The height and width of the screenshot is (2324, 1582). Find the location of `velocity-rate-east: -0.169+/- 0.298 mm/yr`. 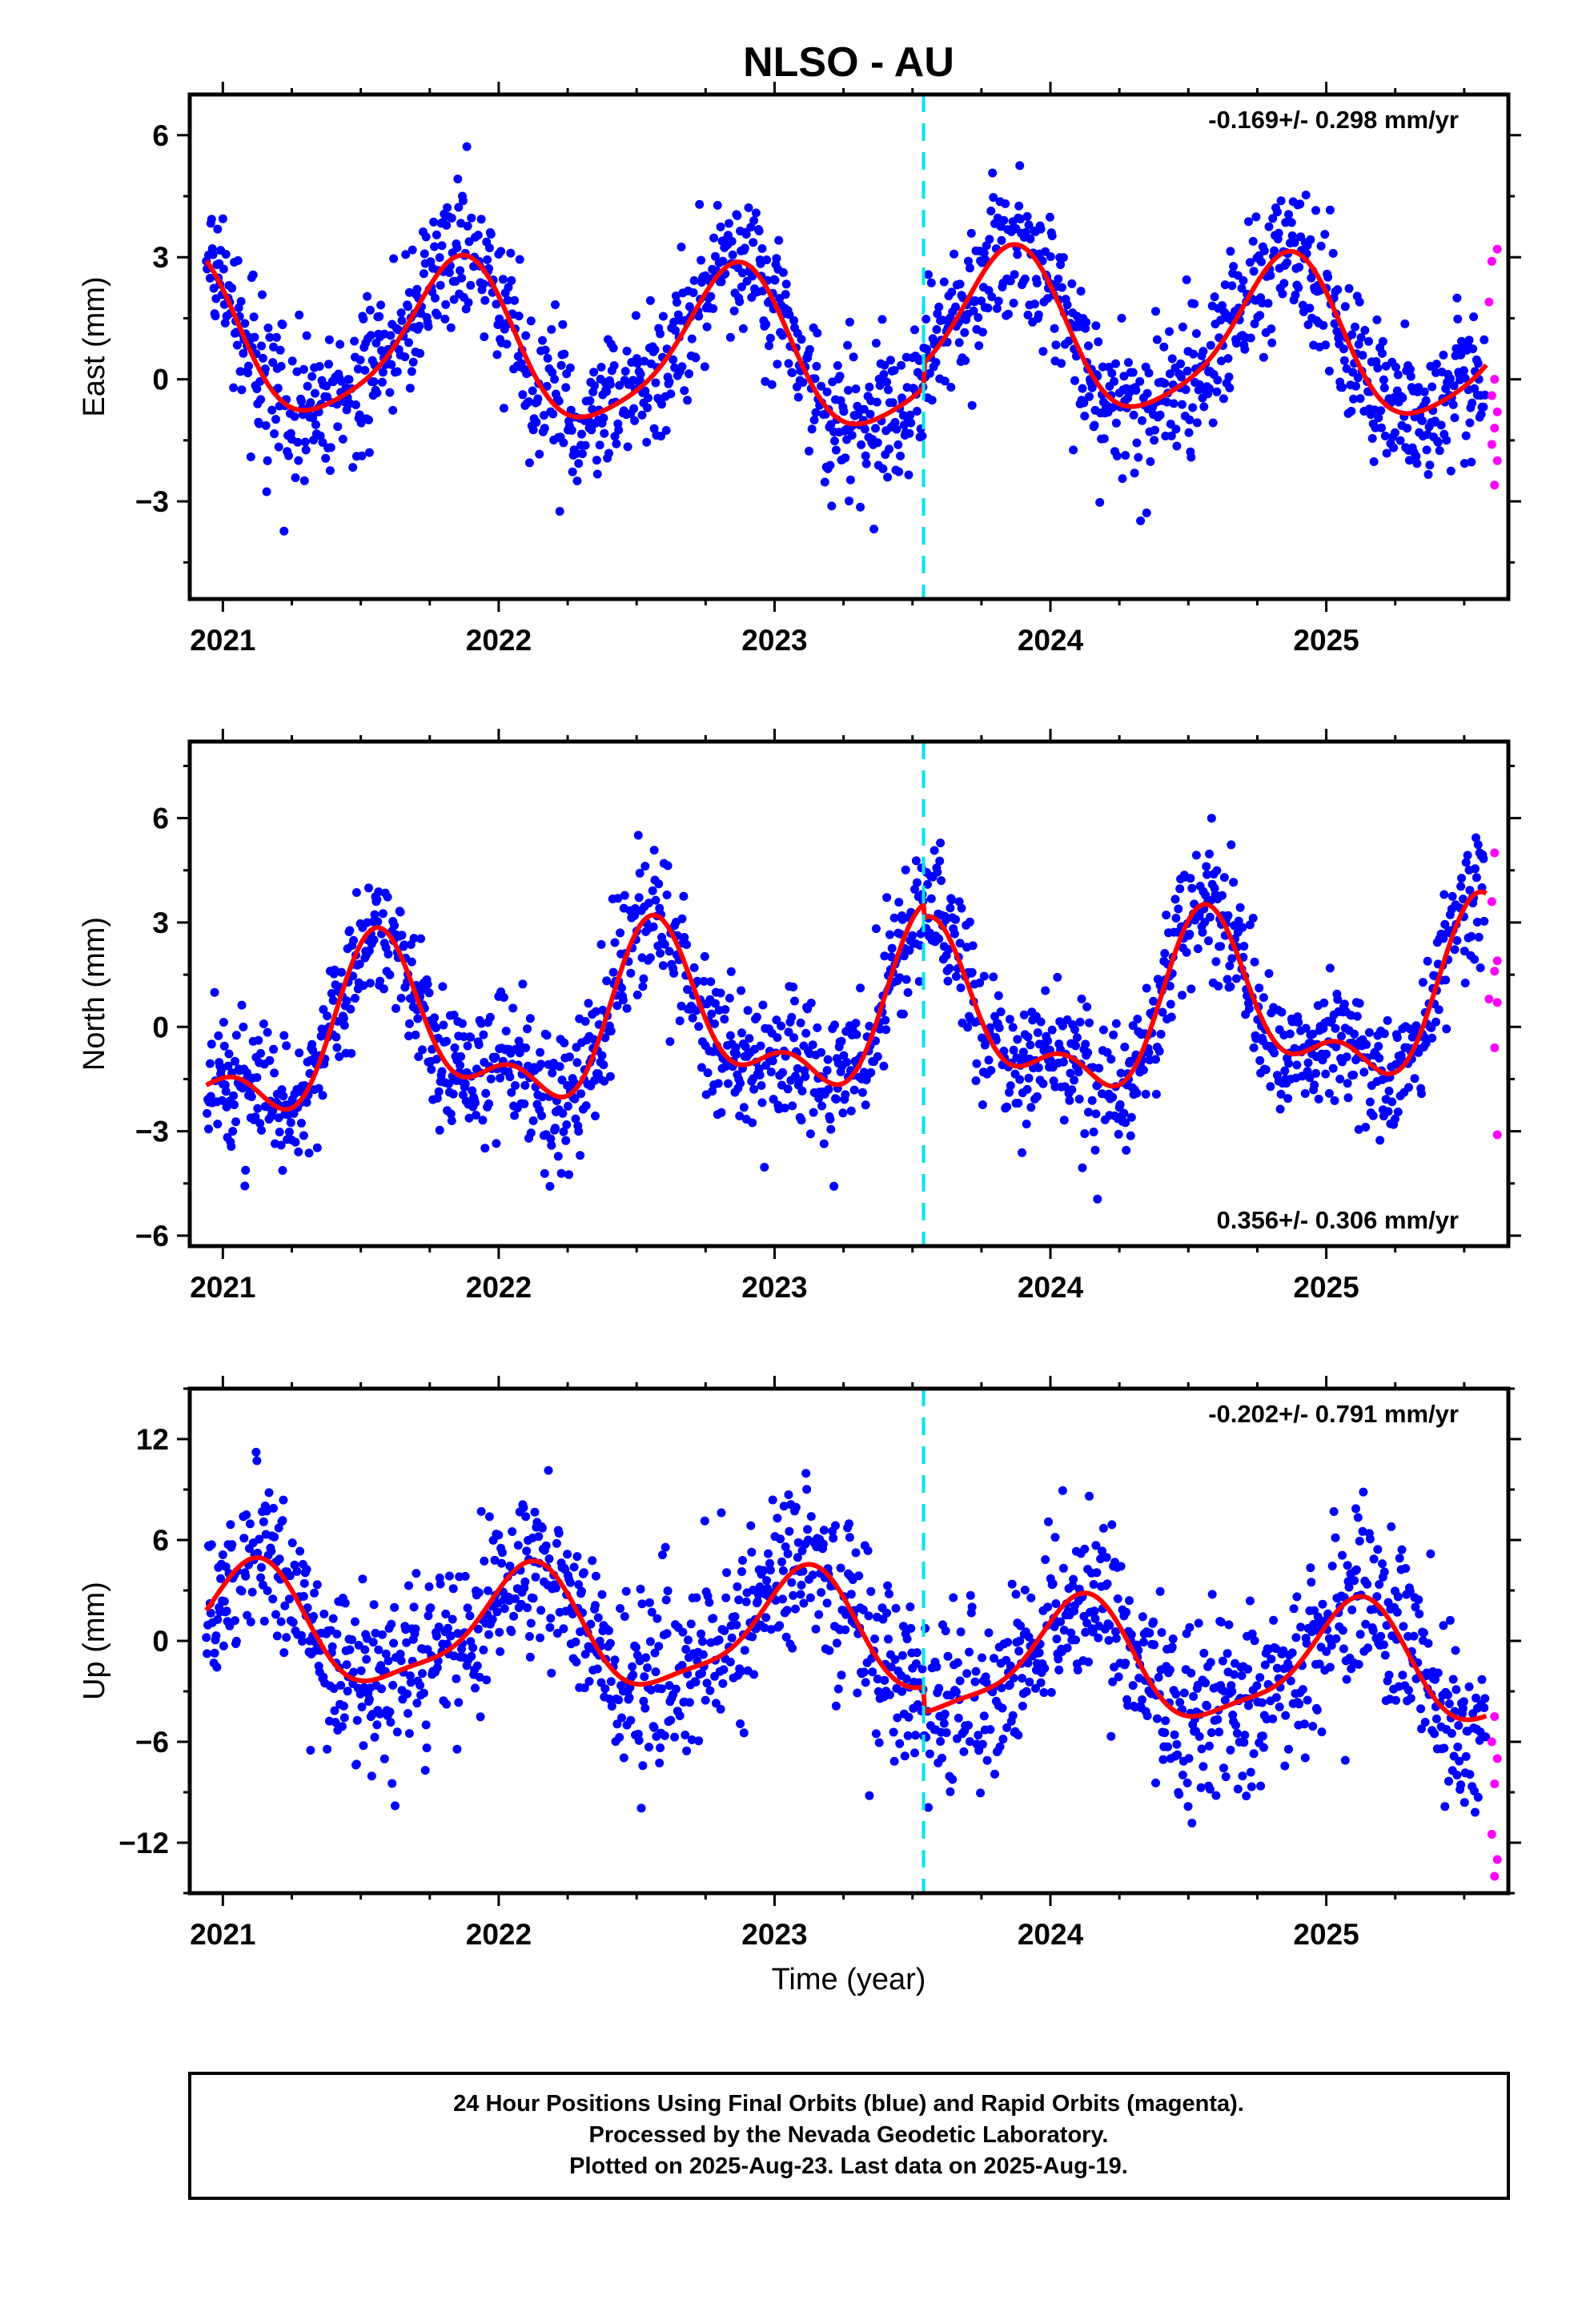

velocity-rate-east: -0.169+/- 0.298 mm/yr is located at coordinates (1333, 120).